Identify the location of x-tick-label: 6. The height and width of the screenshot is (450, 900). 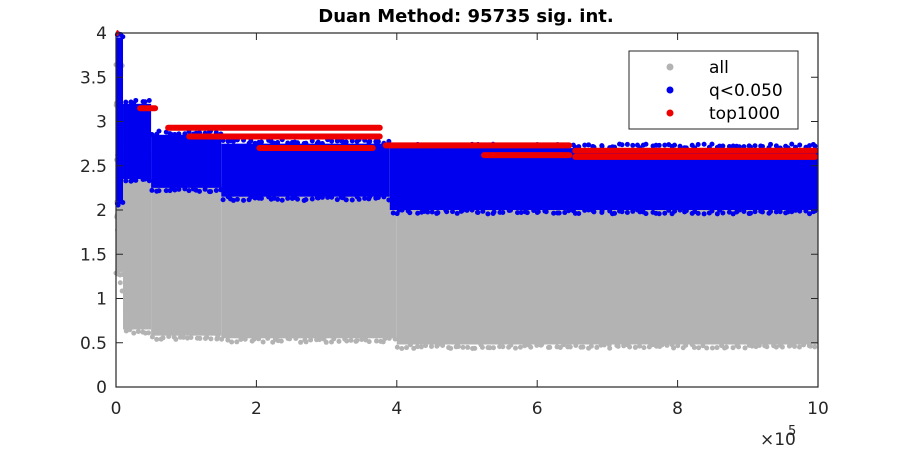
(537, 409).